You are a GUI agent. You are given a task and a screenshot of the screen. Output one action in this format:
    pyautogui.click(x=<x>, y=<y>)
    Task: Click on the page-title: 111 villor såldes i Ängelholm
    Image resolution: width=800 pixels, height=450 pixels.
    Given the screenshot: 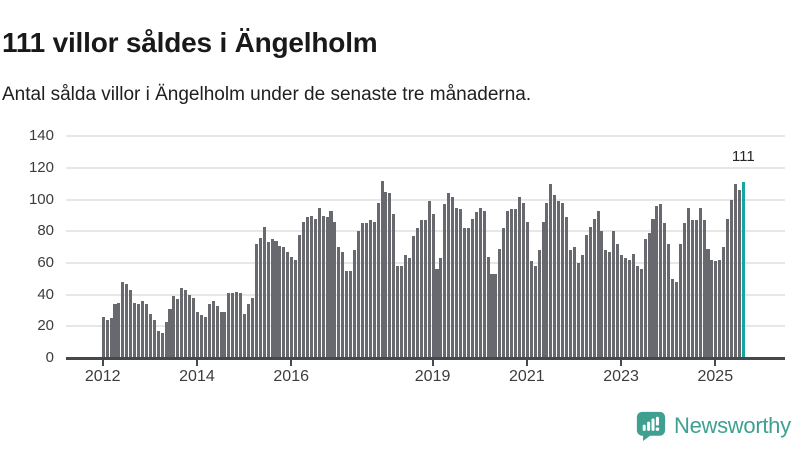 What is the action you would take?
    pyautogui.click(x=190, y=42)
    